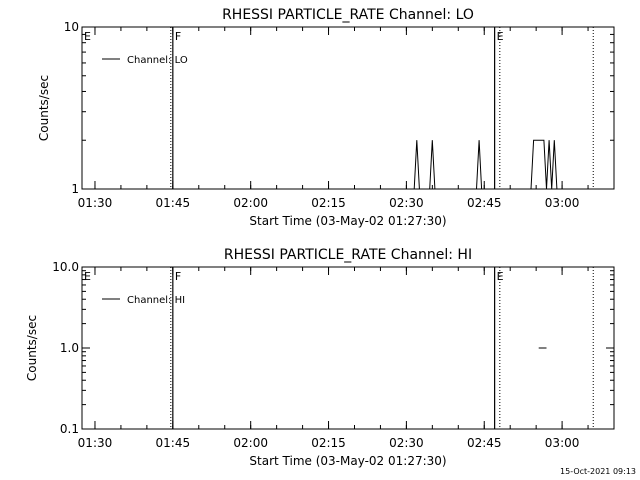 This screenshot has height=480, width=640. Describe the element at coordinates (598, 471) in the screenshot. I see `generation-timestamp: 15-Oct-2021 09:13` at that location.